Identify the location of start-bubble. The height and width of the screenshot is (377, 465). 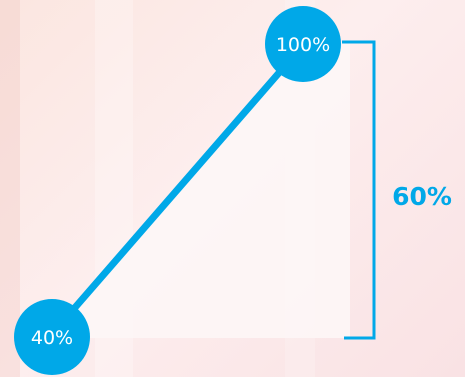
(52, 337).